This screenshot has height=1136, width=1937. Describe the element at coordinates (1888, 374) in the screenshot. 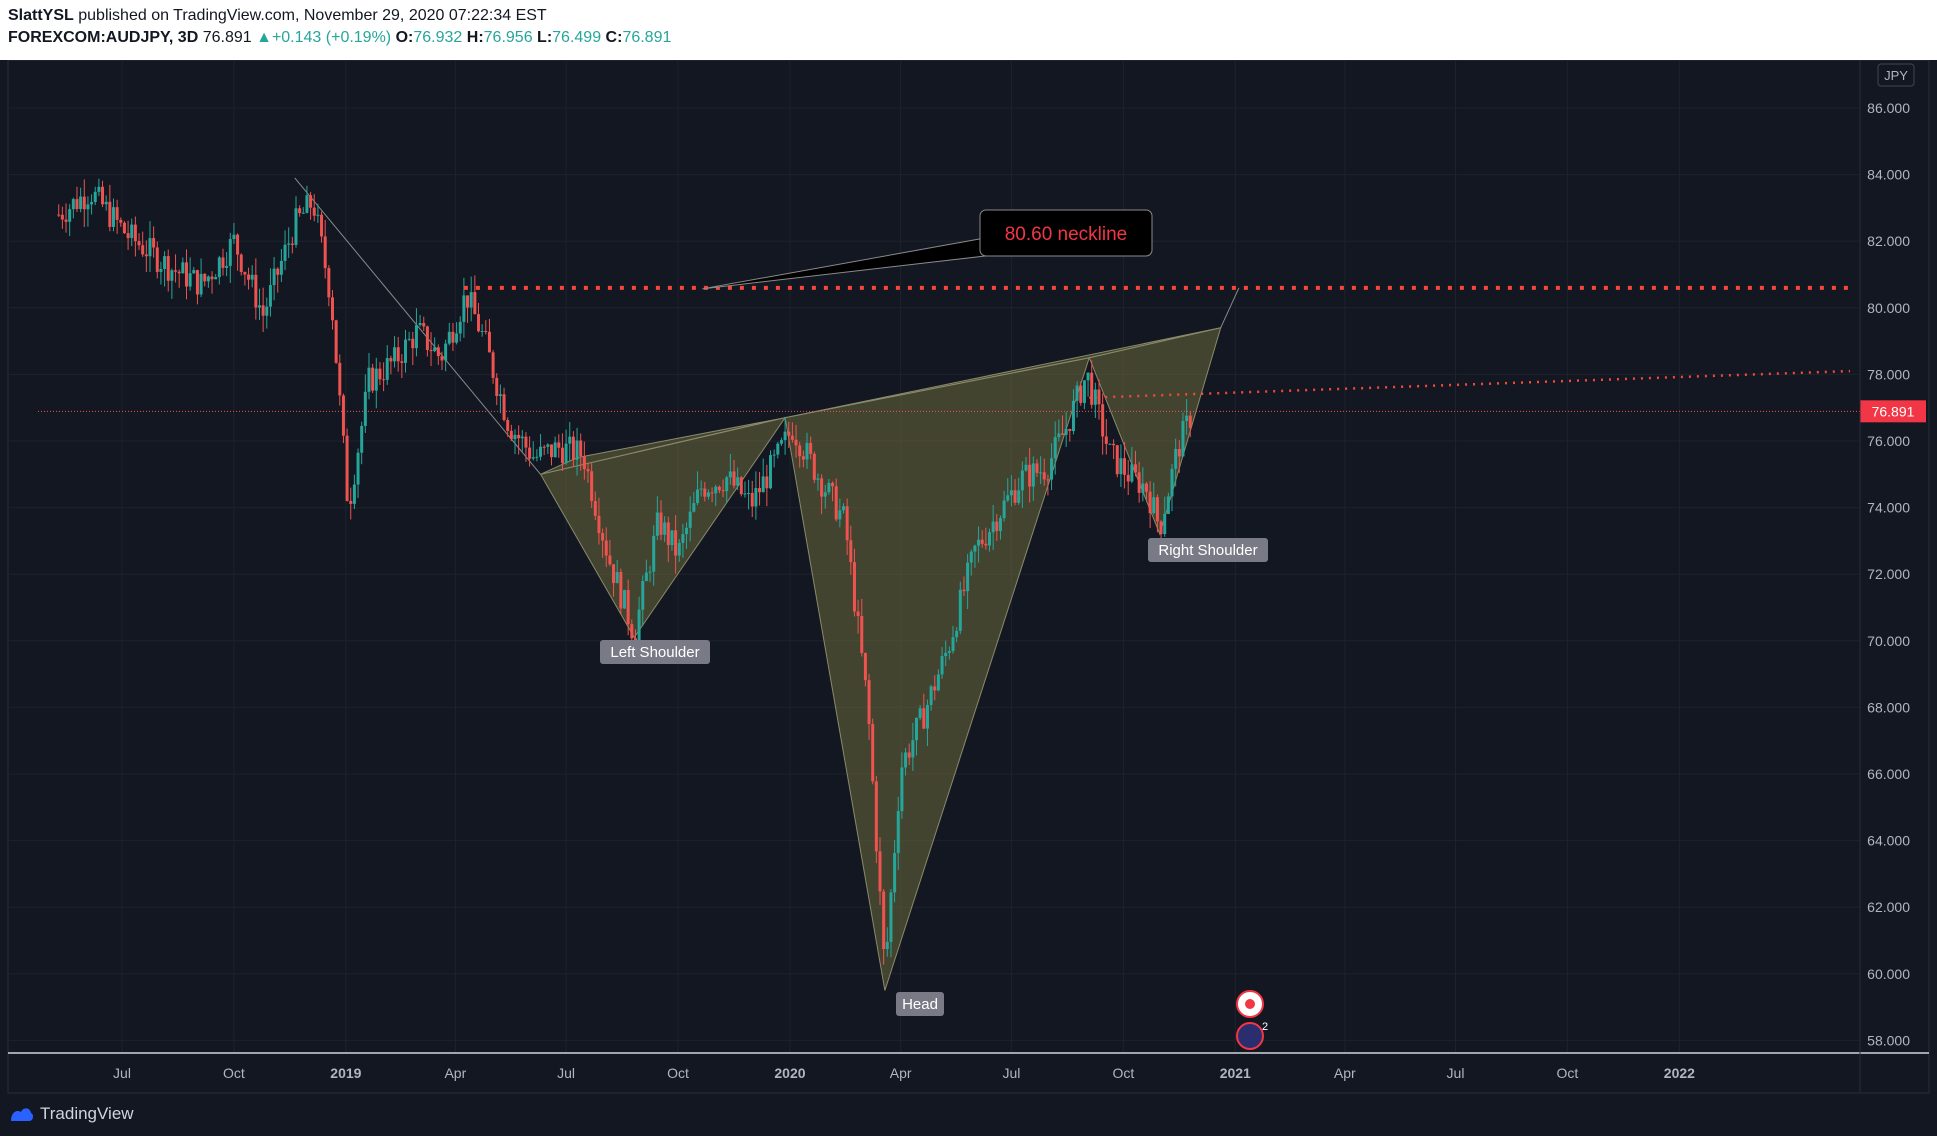

I see `y-tick-label: 78.000` at that location.